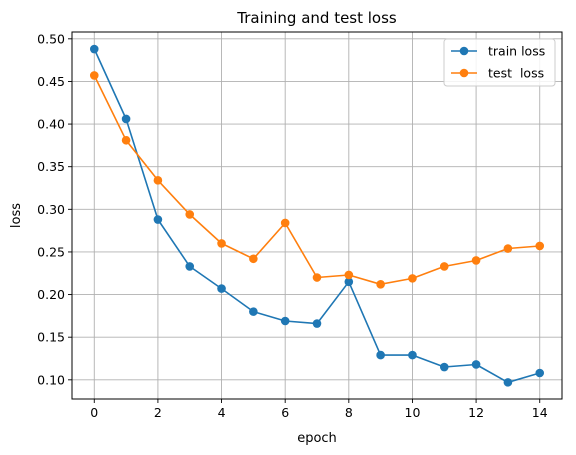  Describe the element at coordinates (316, 18) in the screenshot. I see `chart-title: Training and test loss` at that location.